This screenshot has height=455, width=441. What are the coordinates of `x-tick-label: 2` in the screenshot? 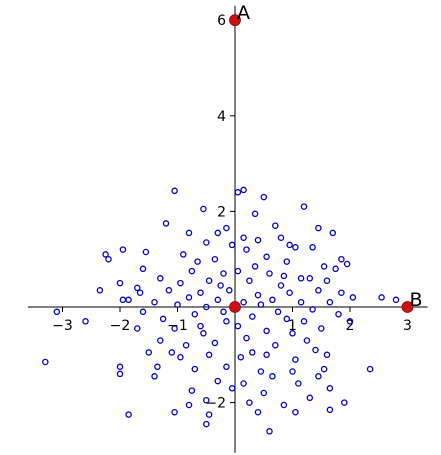 It's located at (350, 326).